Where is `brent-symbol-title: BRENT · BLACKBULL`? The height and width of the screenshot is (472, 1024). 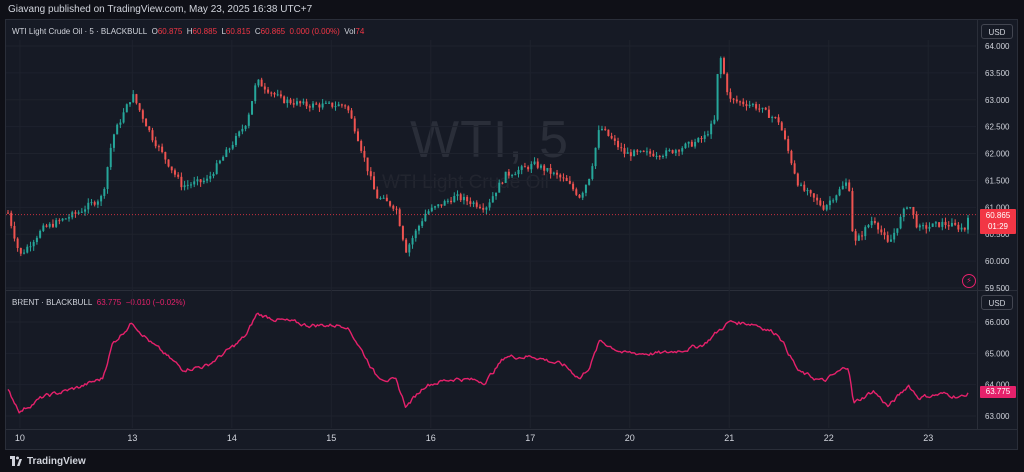 brent-symbol-title: BRENT · BLACKBULL is located at coordinates (52, 302).